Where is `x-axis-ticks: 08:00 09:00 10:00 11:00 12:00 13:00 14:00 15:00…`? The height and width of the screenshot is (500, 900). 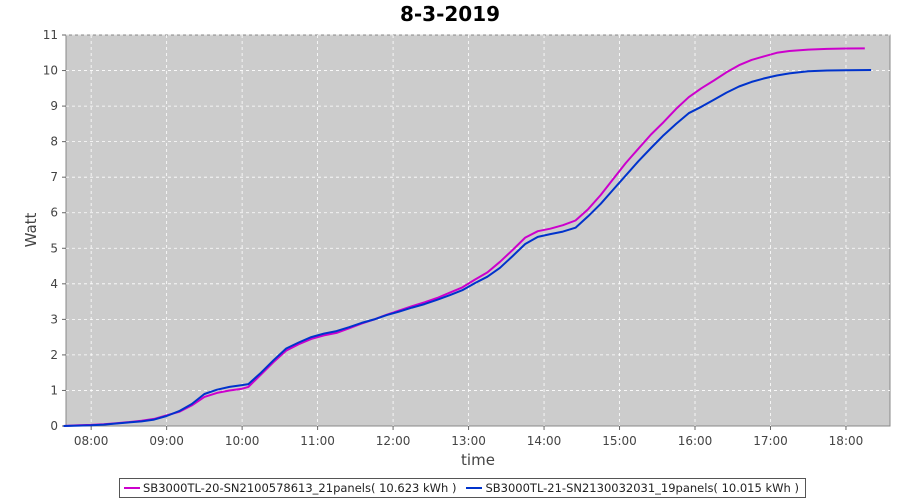 x-axis-ticks: 08:00 09:00 10:00 11:00 12:00 13:00 14:00 15:00… is located at coordinates (468, 437).